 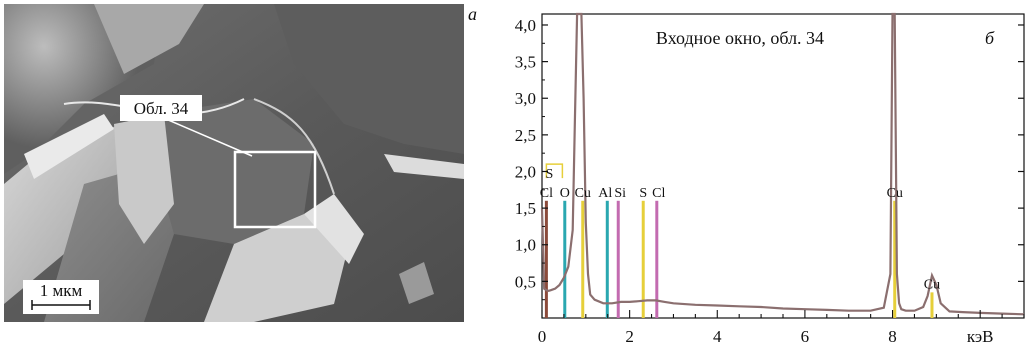 What do you see at coordinates (990, 38) in the screenshot?
I see `panel-b-letter: б` at bounding box center [990, 38].